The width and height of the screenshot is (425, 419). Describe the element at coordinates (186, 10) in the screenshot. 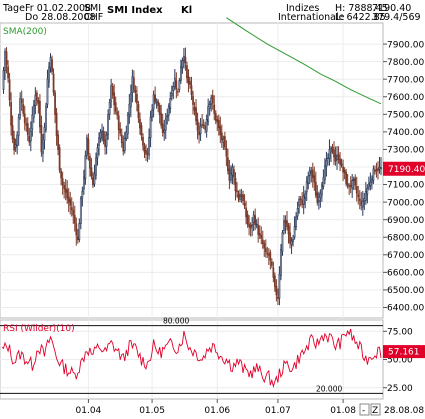

I see `chart-mode: Kl` at that location.